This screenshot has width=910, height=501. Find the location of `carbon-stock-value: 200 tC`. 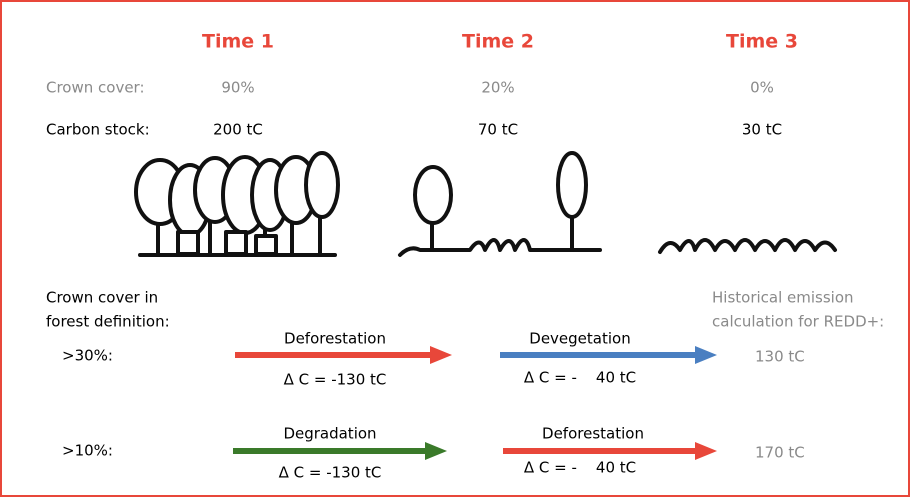

carbon-stock-value: 200 tC is located at coordinates (238, 130).